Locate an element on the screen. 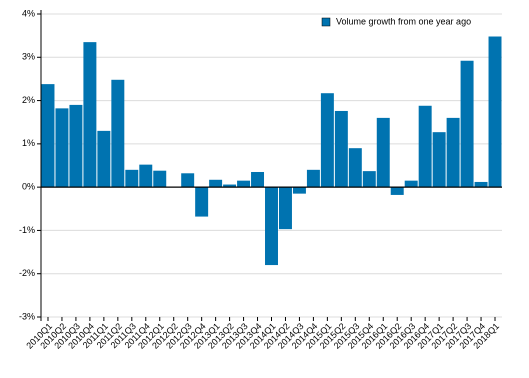 This screenshot has width=529, height=378. y-tick-label: 3% is located at coordinates (28, 57).